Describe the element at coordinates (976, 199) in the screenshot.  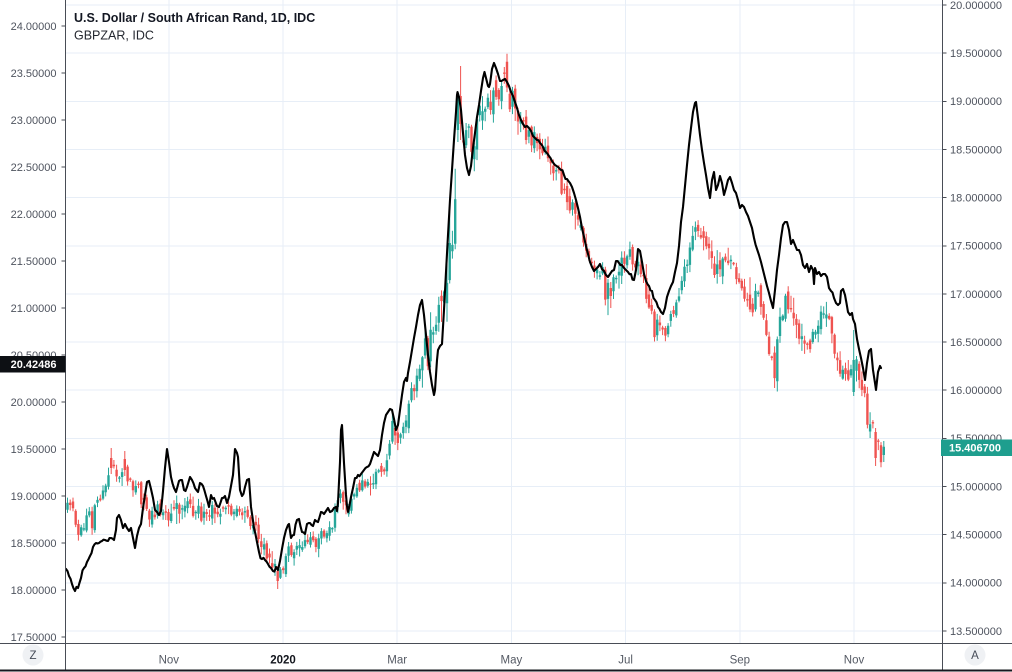
I see `svg-text: 18.000000` at that location.